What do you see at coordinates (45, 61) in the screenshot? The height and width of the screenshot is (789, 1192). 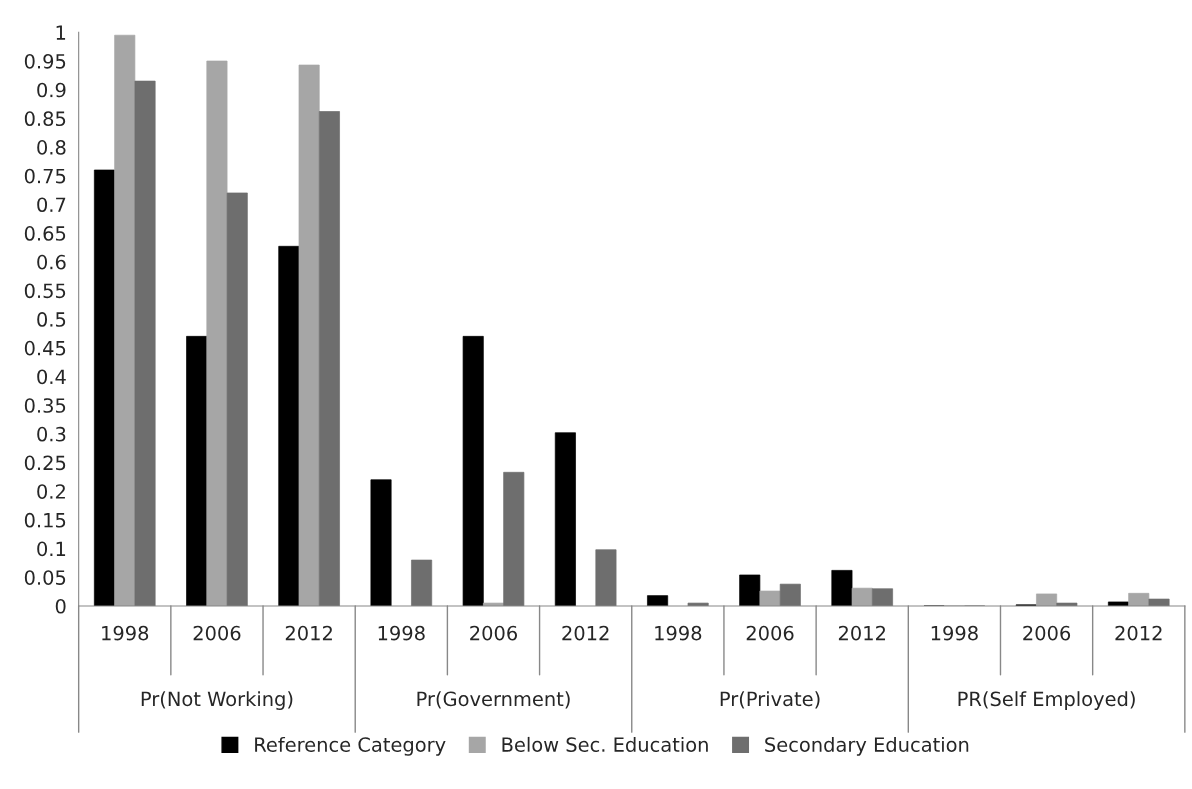 I see `y-tick-label: 0.95` at bounding box center [45, 61].